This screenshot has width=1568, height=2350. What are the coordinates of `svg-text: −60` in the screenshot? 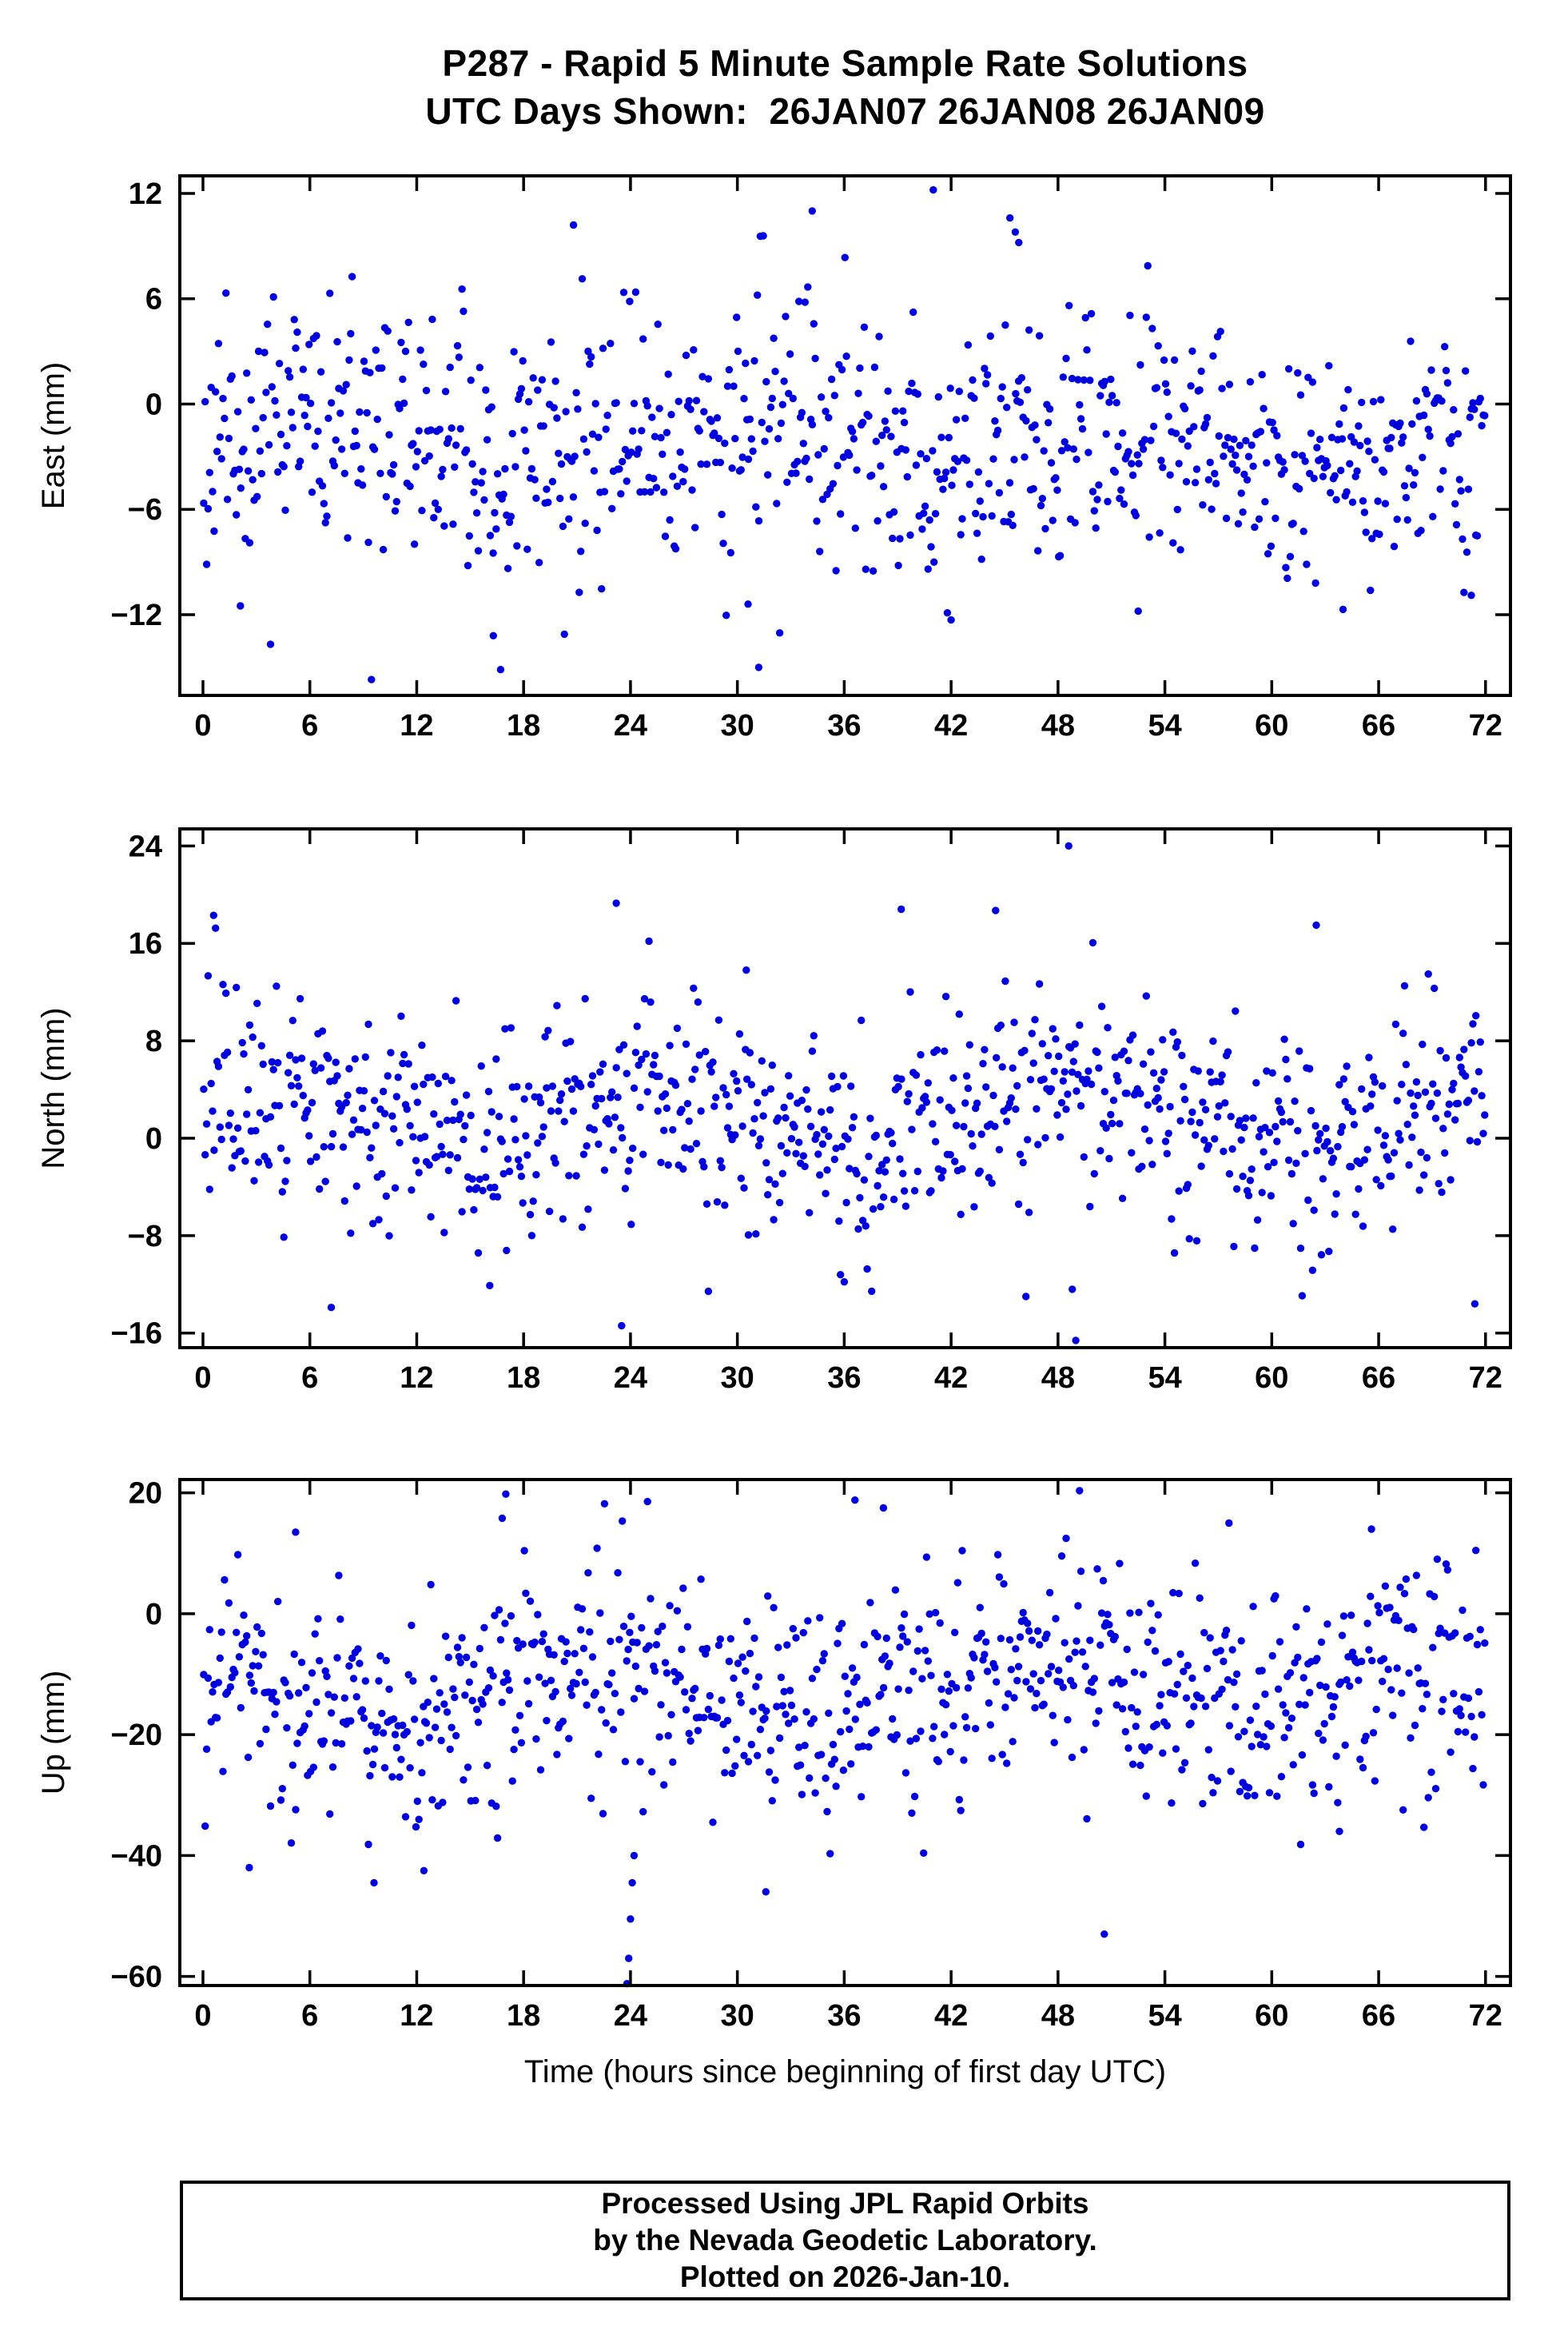 It's located at (136, 1978).